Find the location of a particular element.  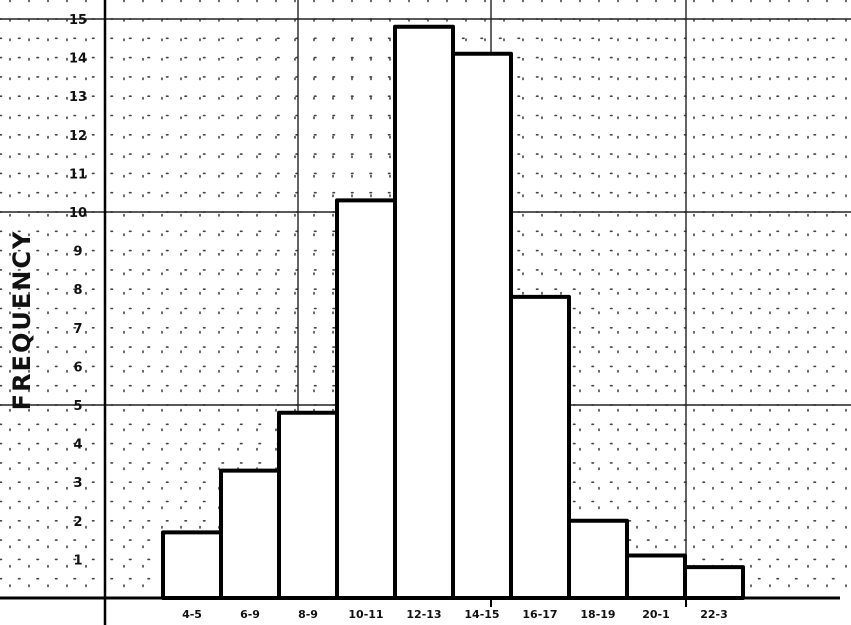

x-tick-label: 22-3 is located at coordinates (714, 614).